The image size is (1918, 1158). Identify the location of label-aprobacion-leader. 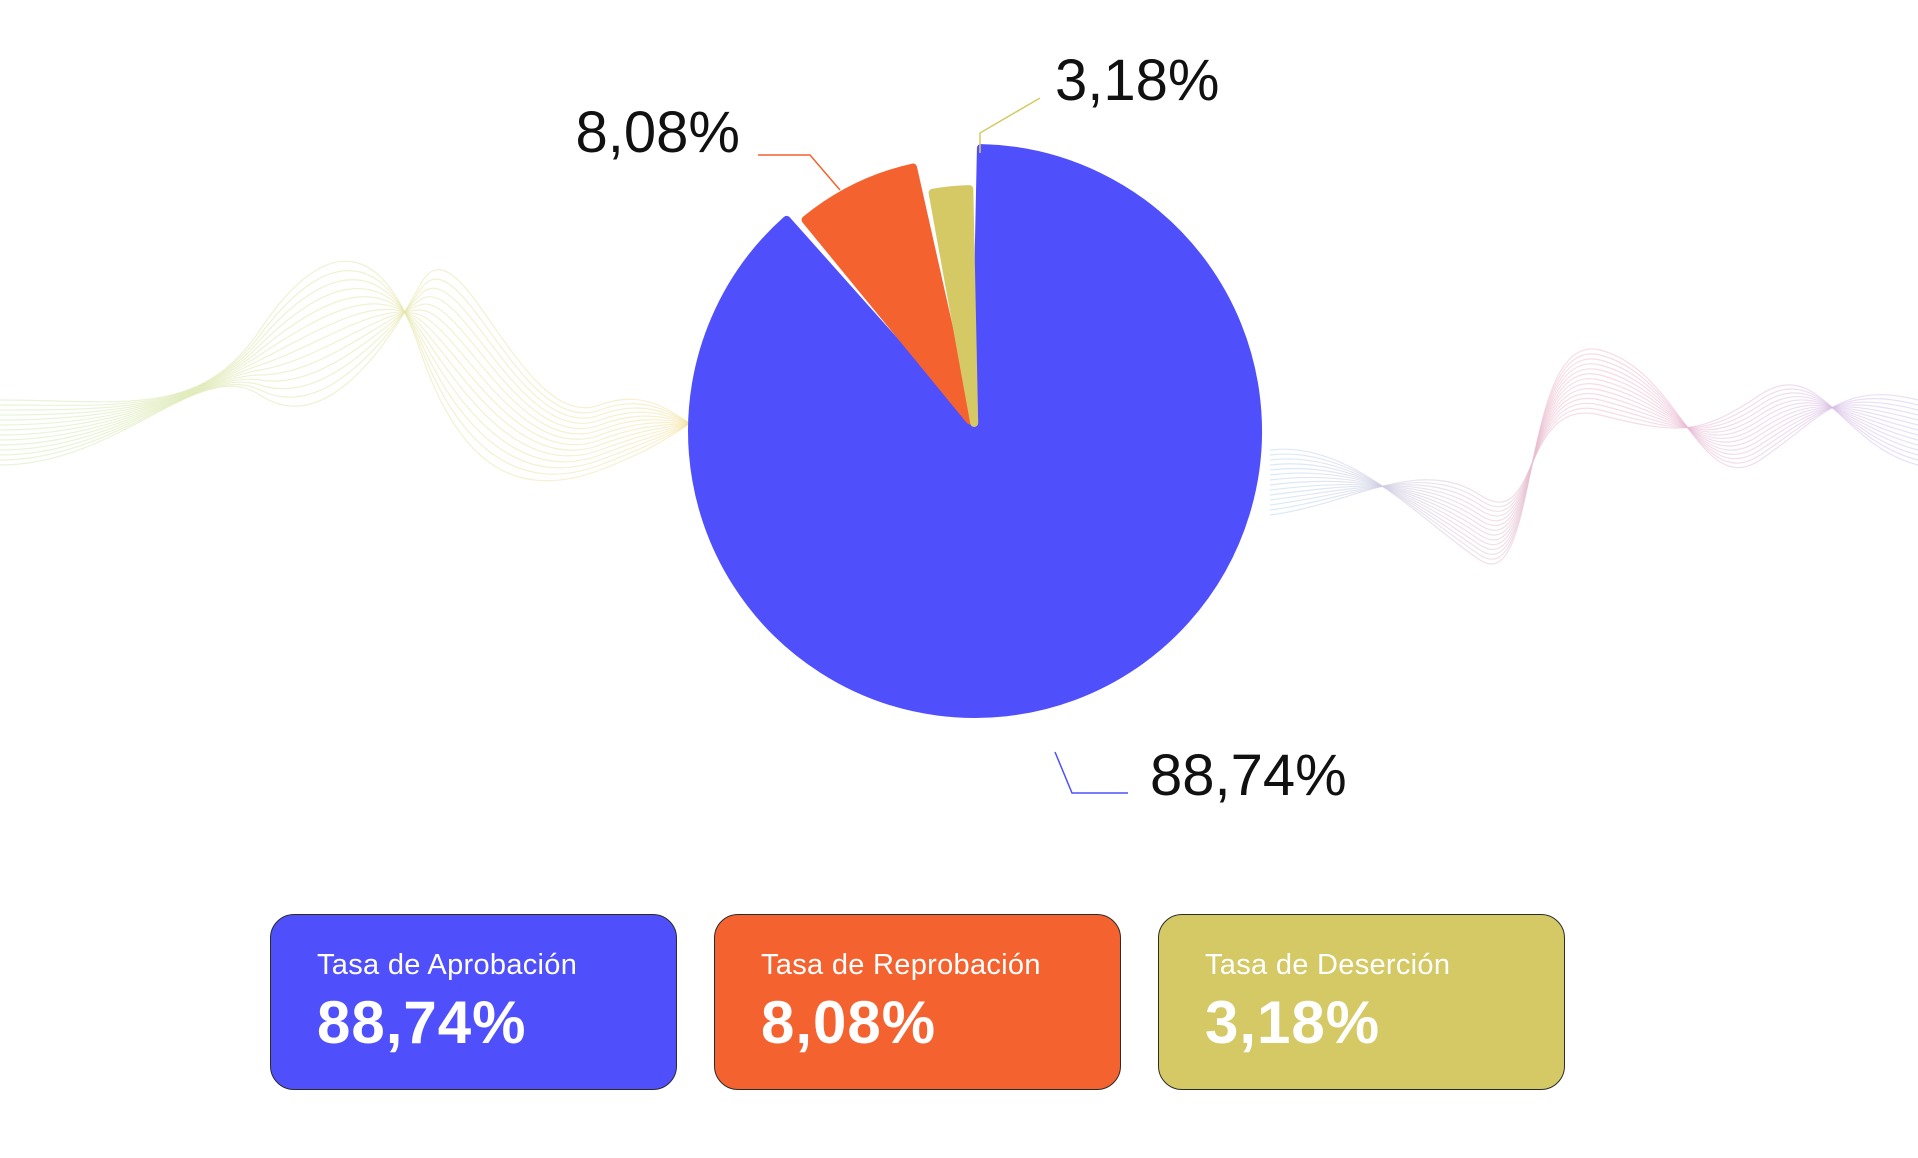
(1091, 772).